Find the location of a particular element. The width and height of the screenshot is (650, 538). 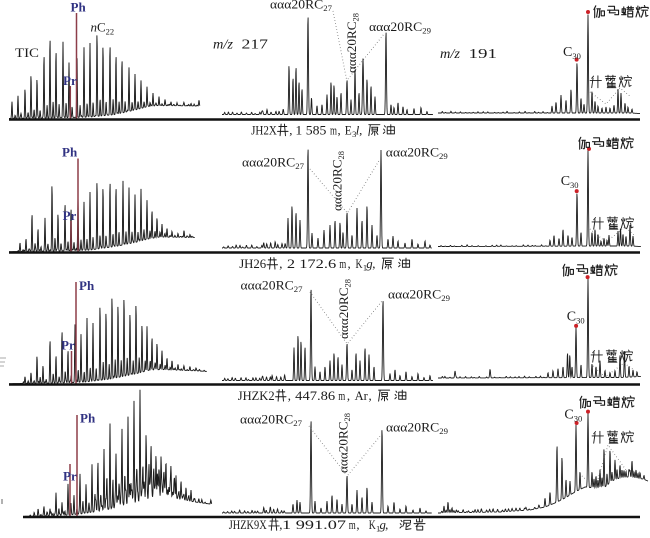

svg-text: 191 is located at coordinates (483, 53).